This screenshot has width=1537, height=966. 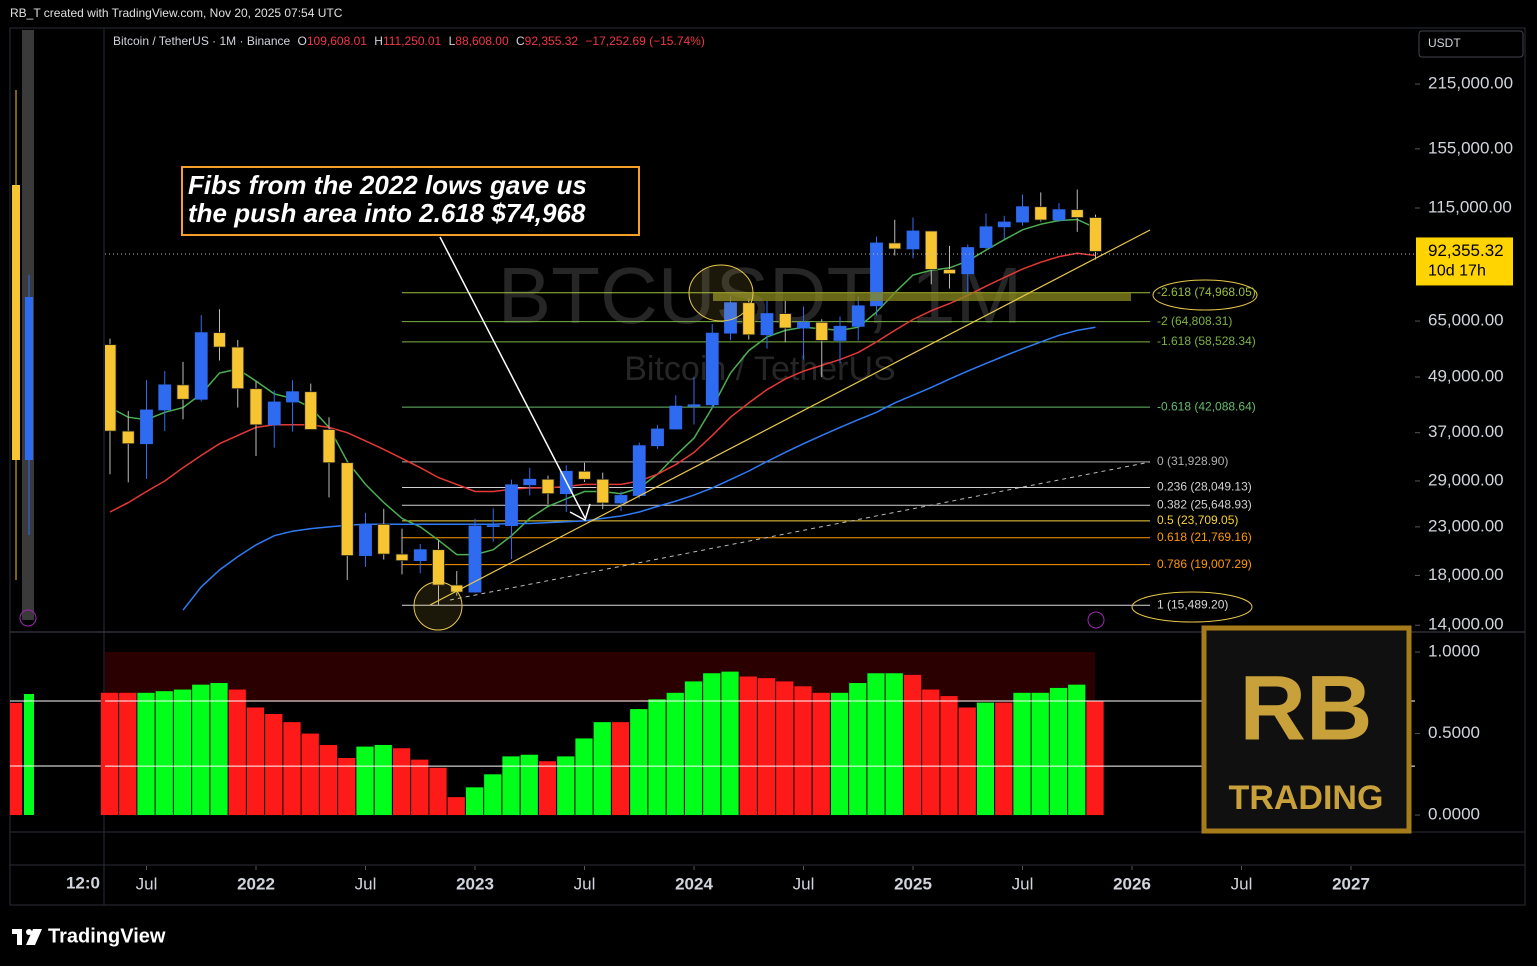 I want to click on annotation-box, so click(x=410, y=201).